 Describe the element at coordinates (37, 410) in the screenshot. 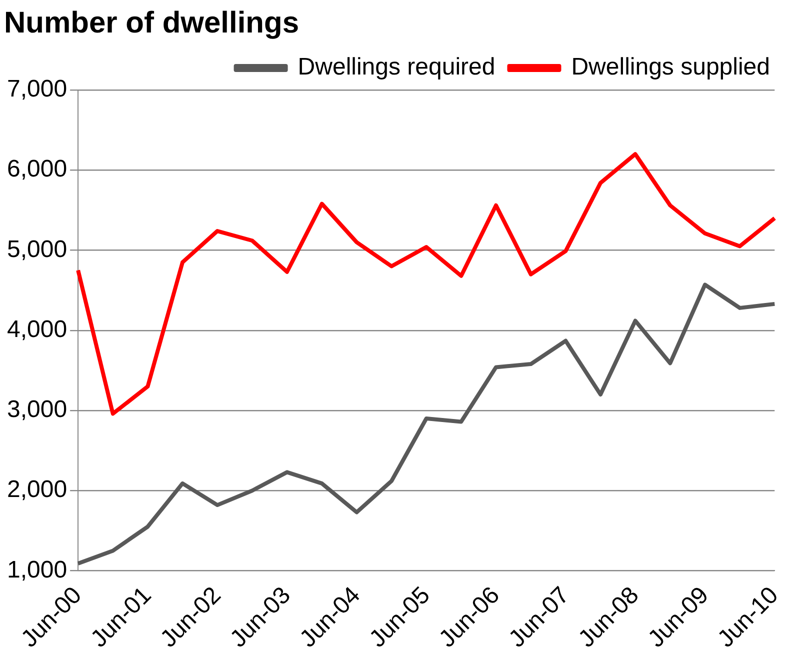

I see `y-tick-label: 3,000` at that location.